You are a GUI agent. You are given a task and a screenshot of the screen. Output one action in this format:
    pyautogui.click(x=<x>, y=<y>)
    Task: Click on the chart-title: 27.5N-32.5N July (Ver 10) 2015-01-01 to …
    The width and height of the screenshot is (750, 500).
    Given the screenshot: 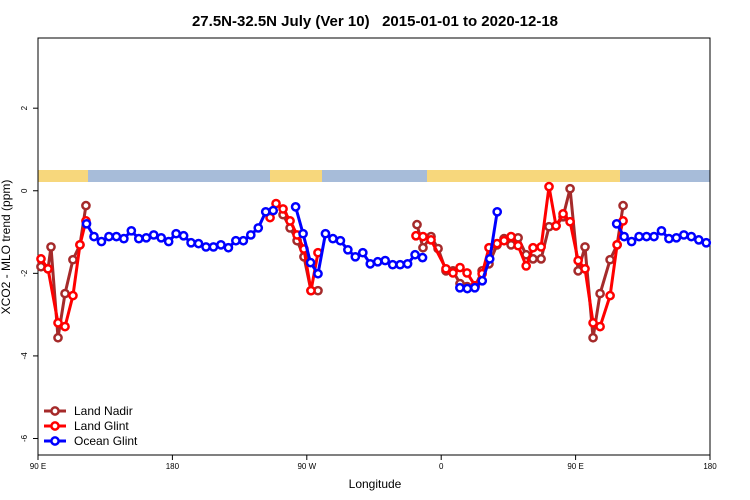 What is the action you would take?
    pyautogui.click(x=375, y=21)
    